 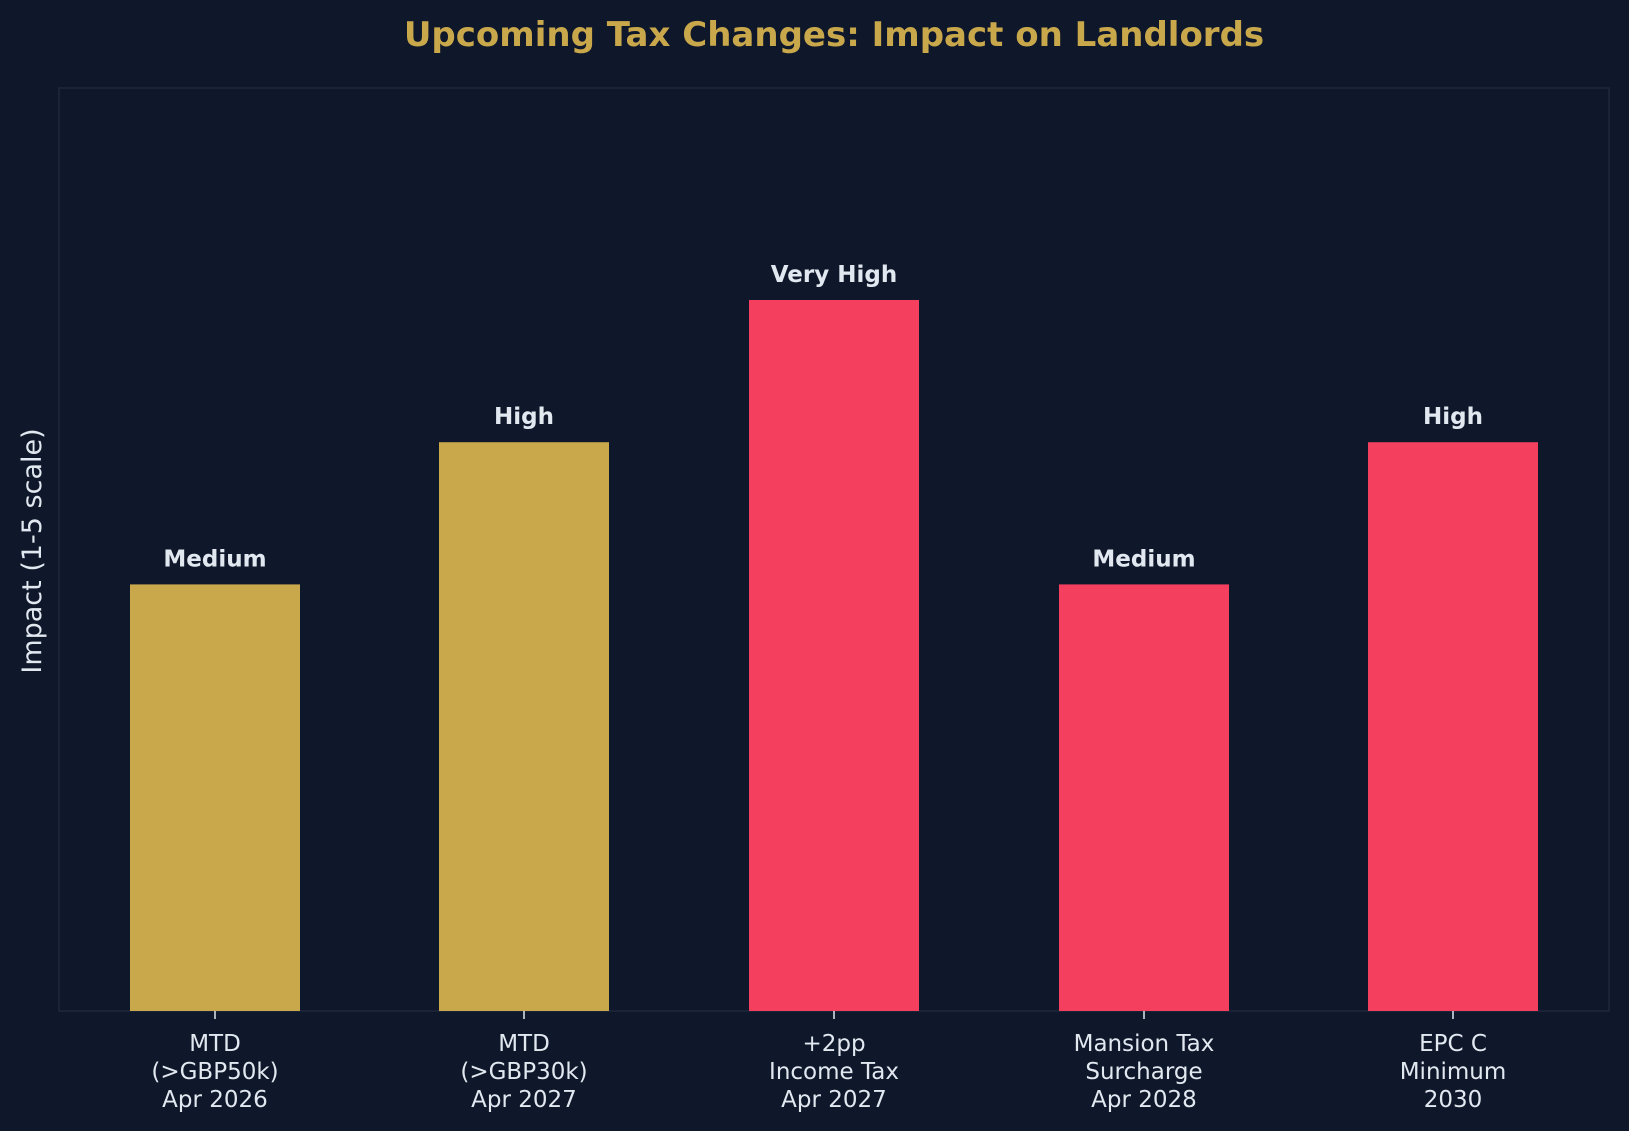 I want to click on x-tick-label-line: Surcharge, so click(x=1143, y=1072).